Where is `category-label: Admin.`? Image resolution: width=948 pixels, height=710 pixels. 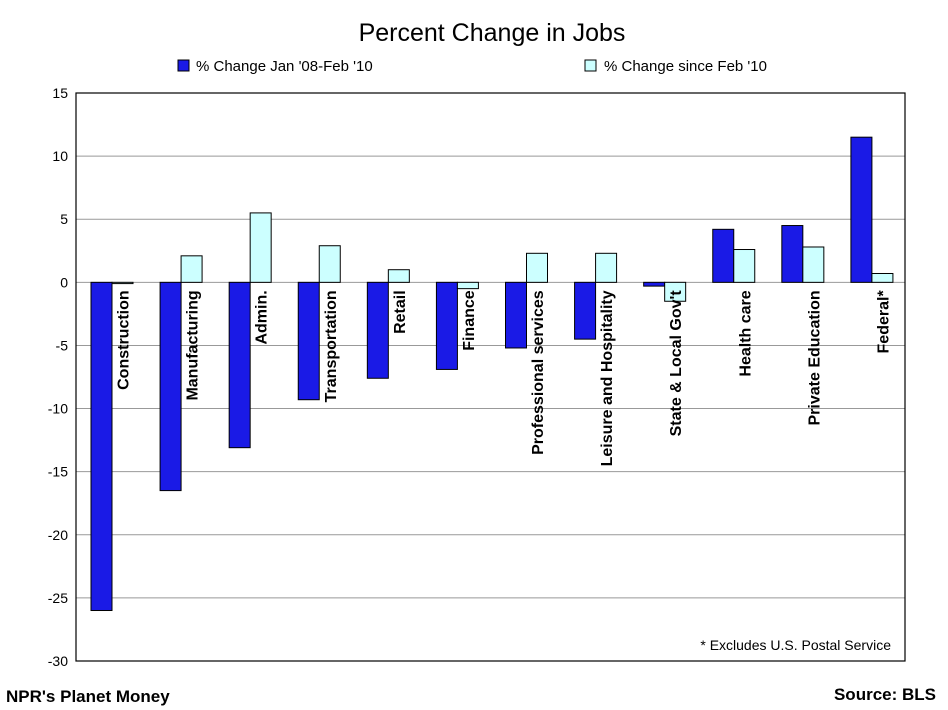 category-label: Admin. is located at coordinates (262, 317).